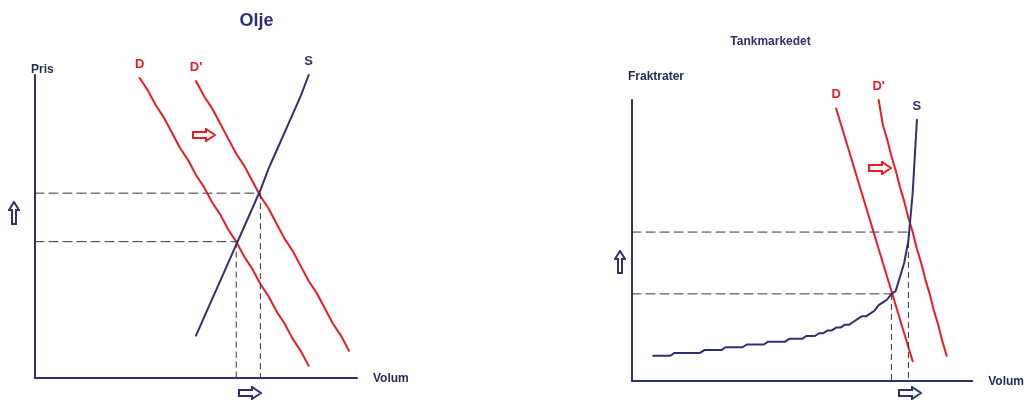  Describe the element at coordinates (43, 69) in the screenshot. I see `y-axis-title: Pris` at that location.